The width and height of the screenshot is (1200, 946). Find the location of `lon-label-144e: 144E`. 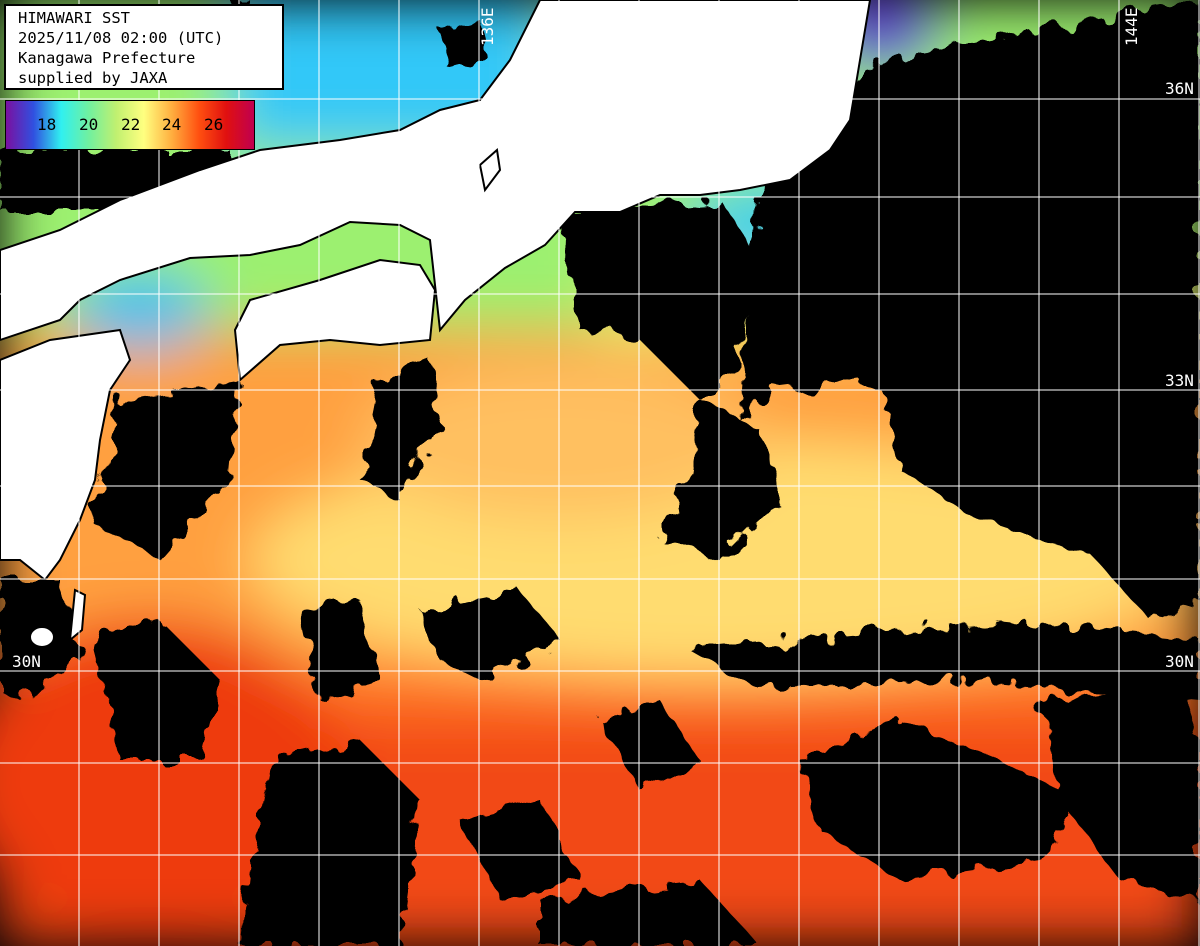

lon-label-144e: 144E is located at coordinates (1131, 26).